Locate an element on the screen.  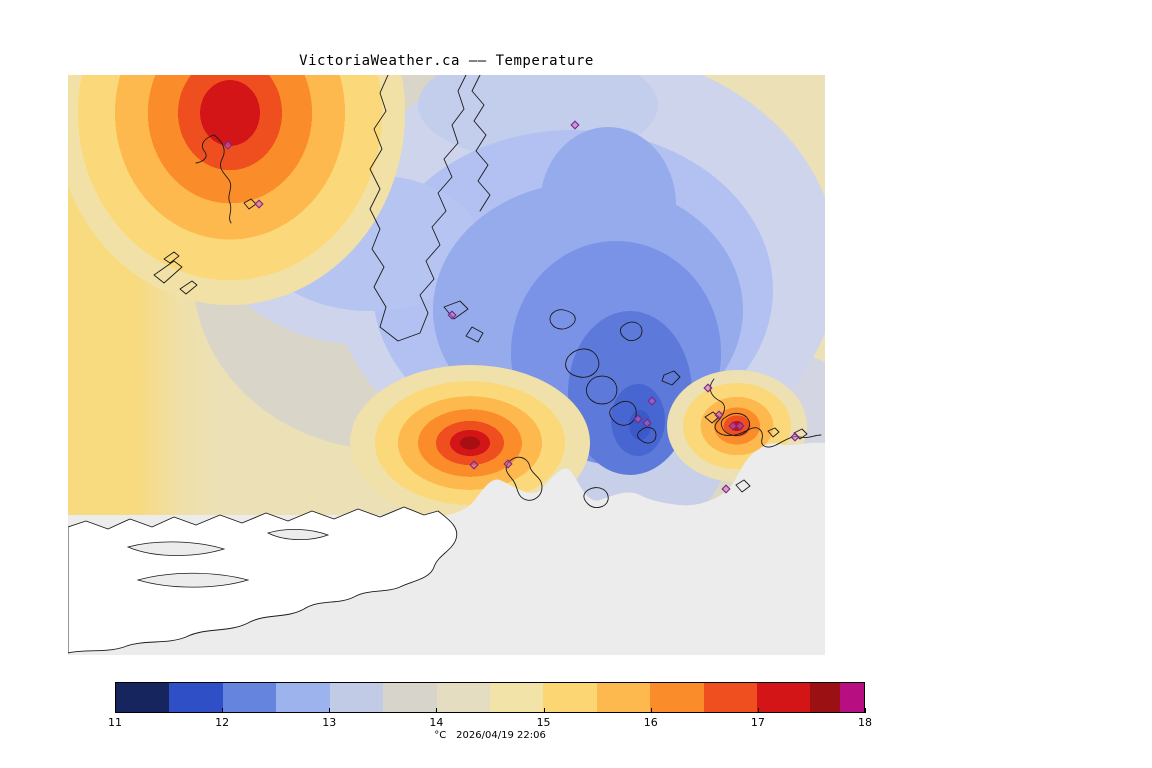
timestamp: 2026/04/19 22:06 is located at coordinates (501, 735).